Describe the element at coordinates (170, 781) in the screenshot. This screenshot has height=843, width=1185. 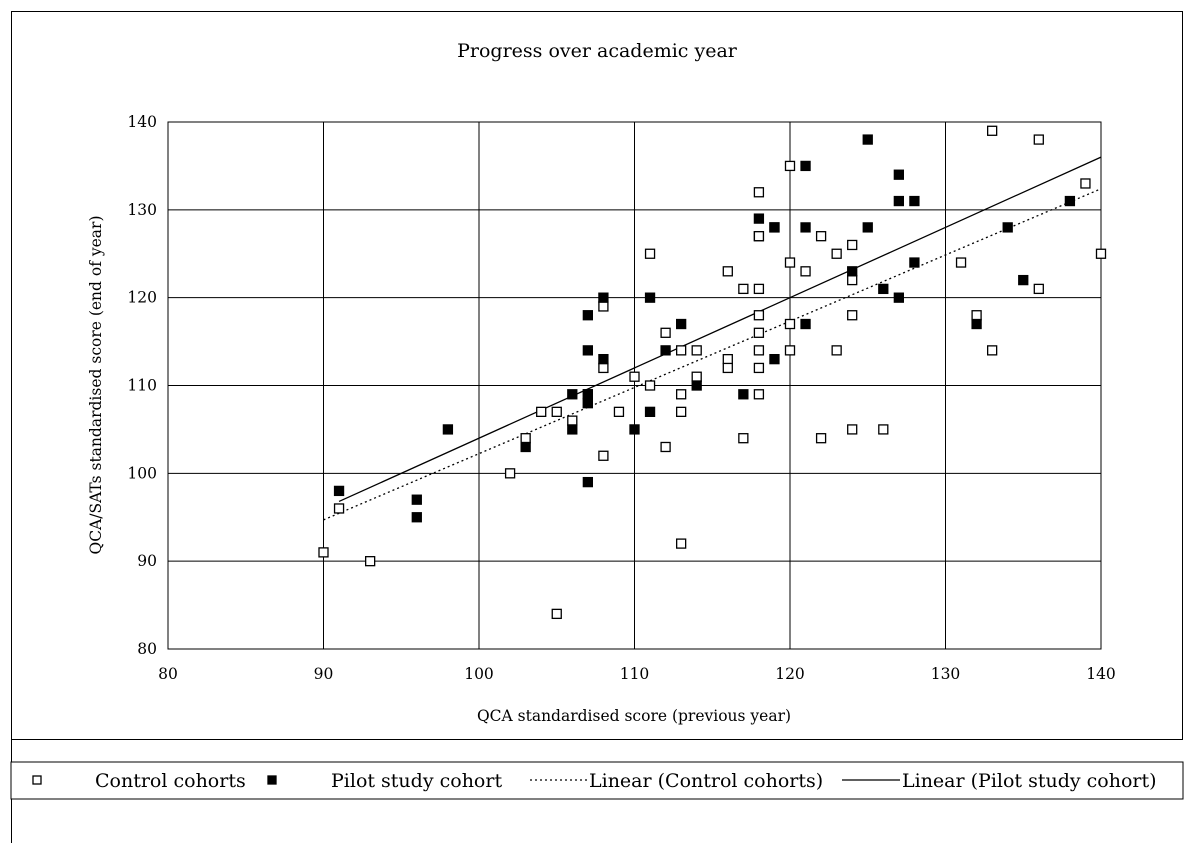
I see `legend-label-control: Control cohorts` at that location.